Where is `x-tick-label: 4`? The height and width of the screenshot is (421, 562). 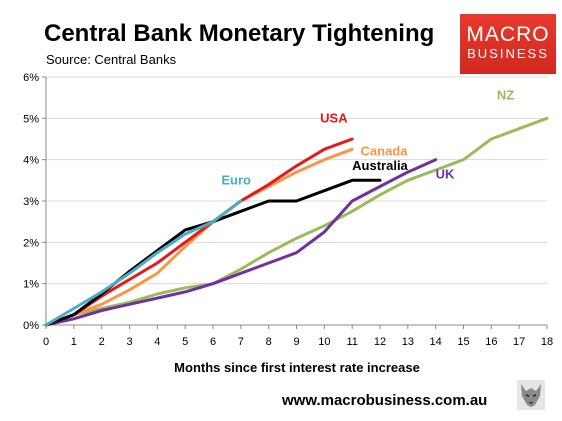 x-tick-label: 4 is located at coordinates (157, 342).